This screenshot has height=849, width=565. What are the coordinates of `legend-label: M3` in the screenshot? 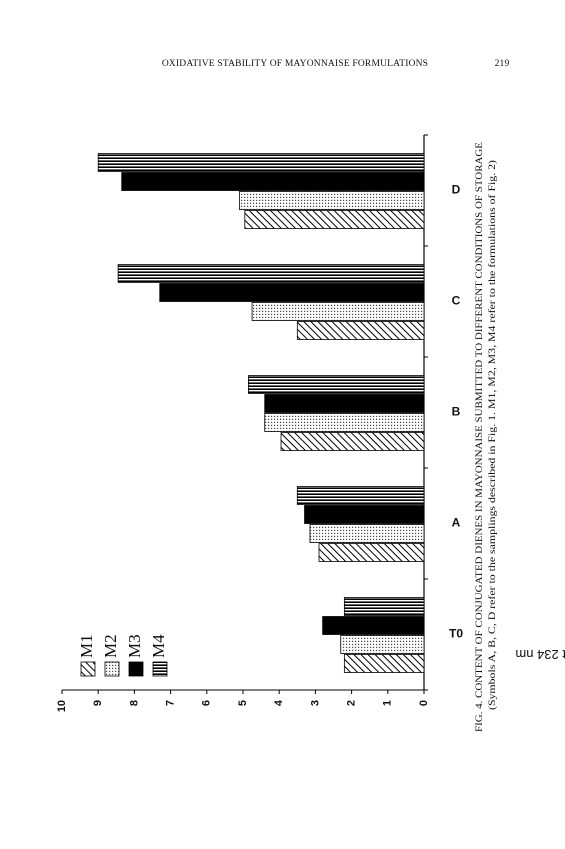 It's located at (134, 646).